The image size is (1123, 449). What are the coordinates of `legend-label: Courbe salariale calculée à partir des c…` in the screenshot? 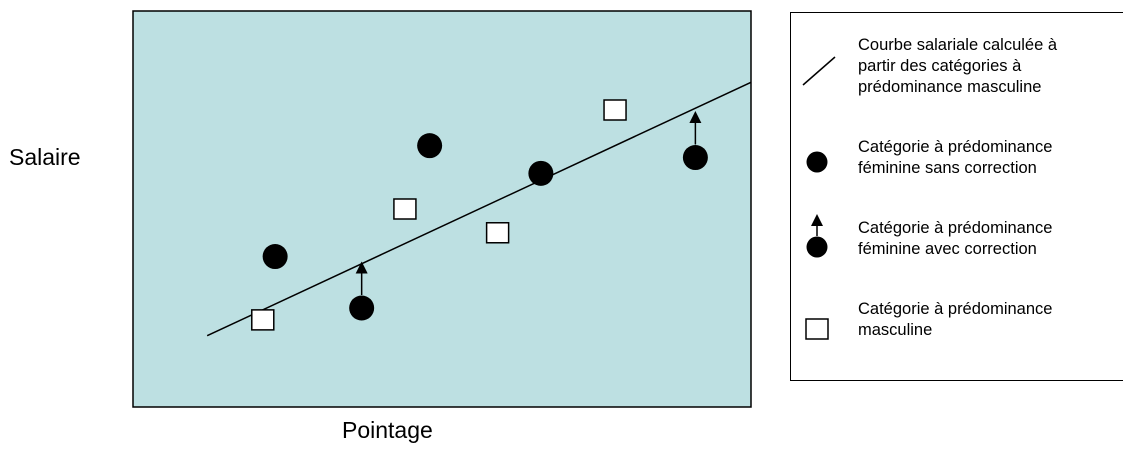 It's located at (958, 66).